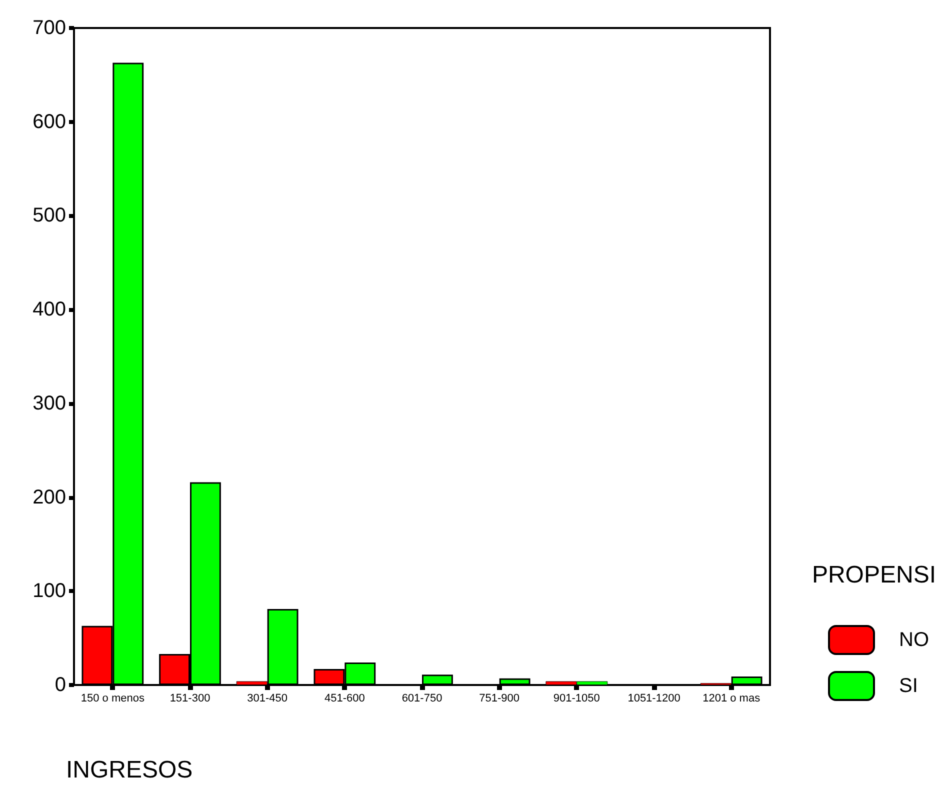  Describe the element at coordinates (49, 497) in the screenshot. I see `y-tick-label: 200` at that location.